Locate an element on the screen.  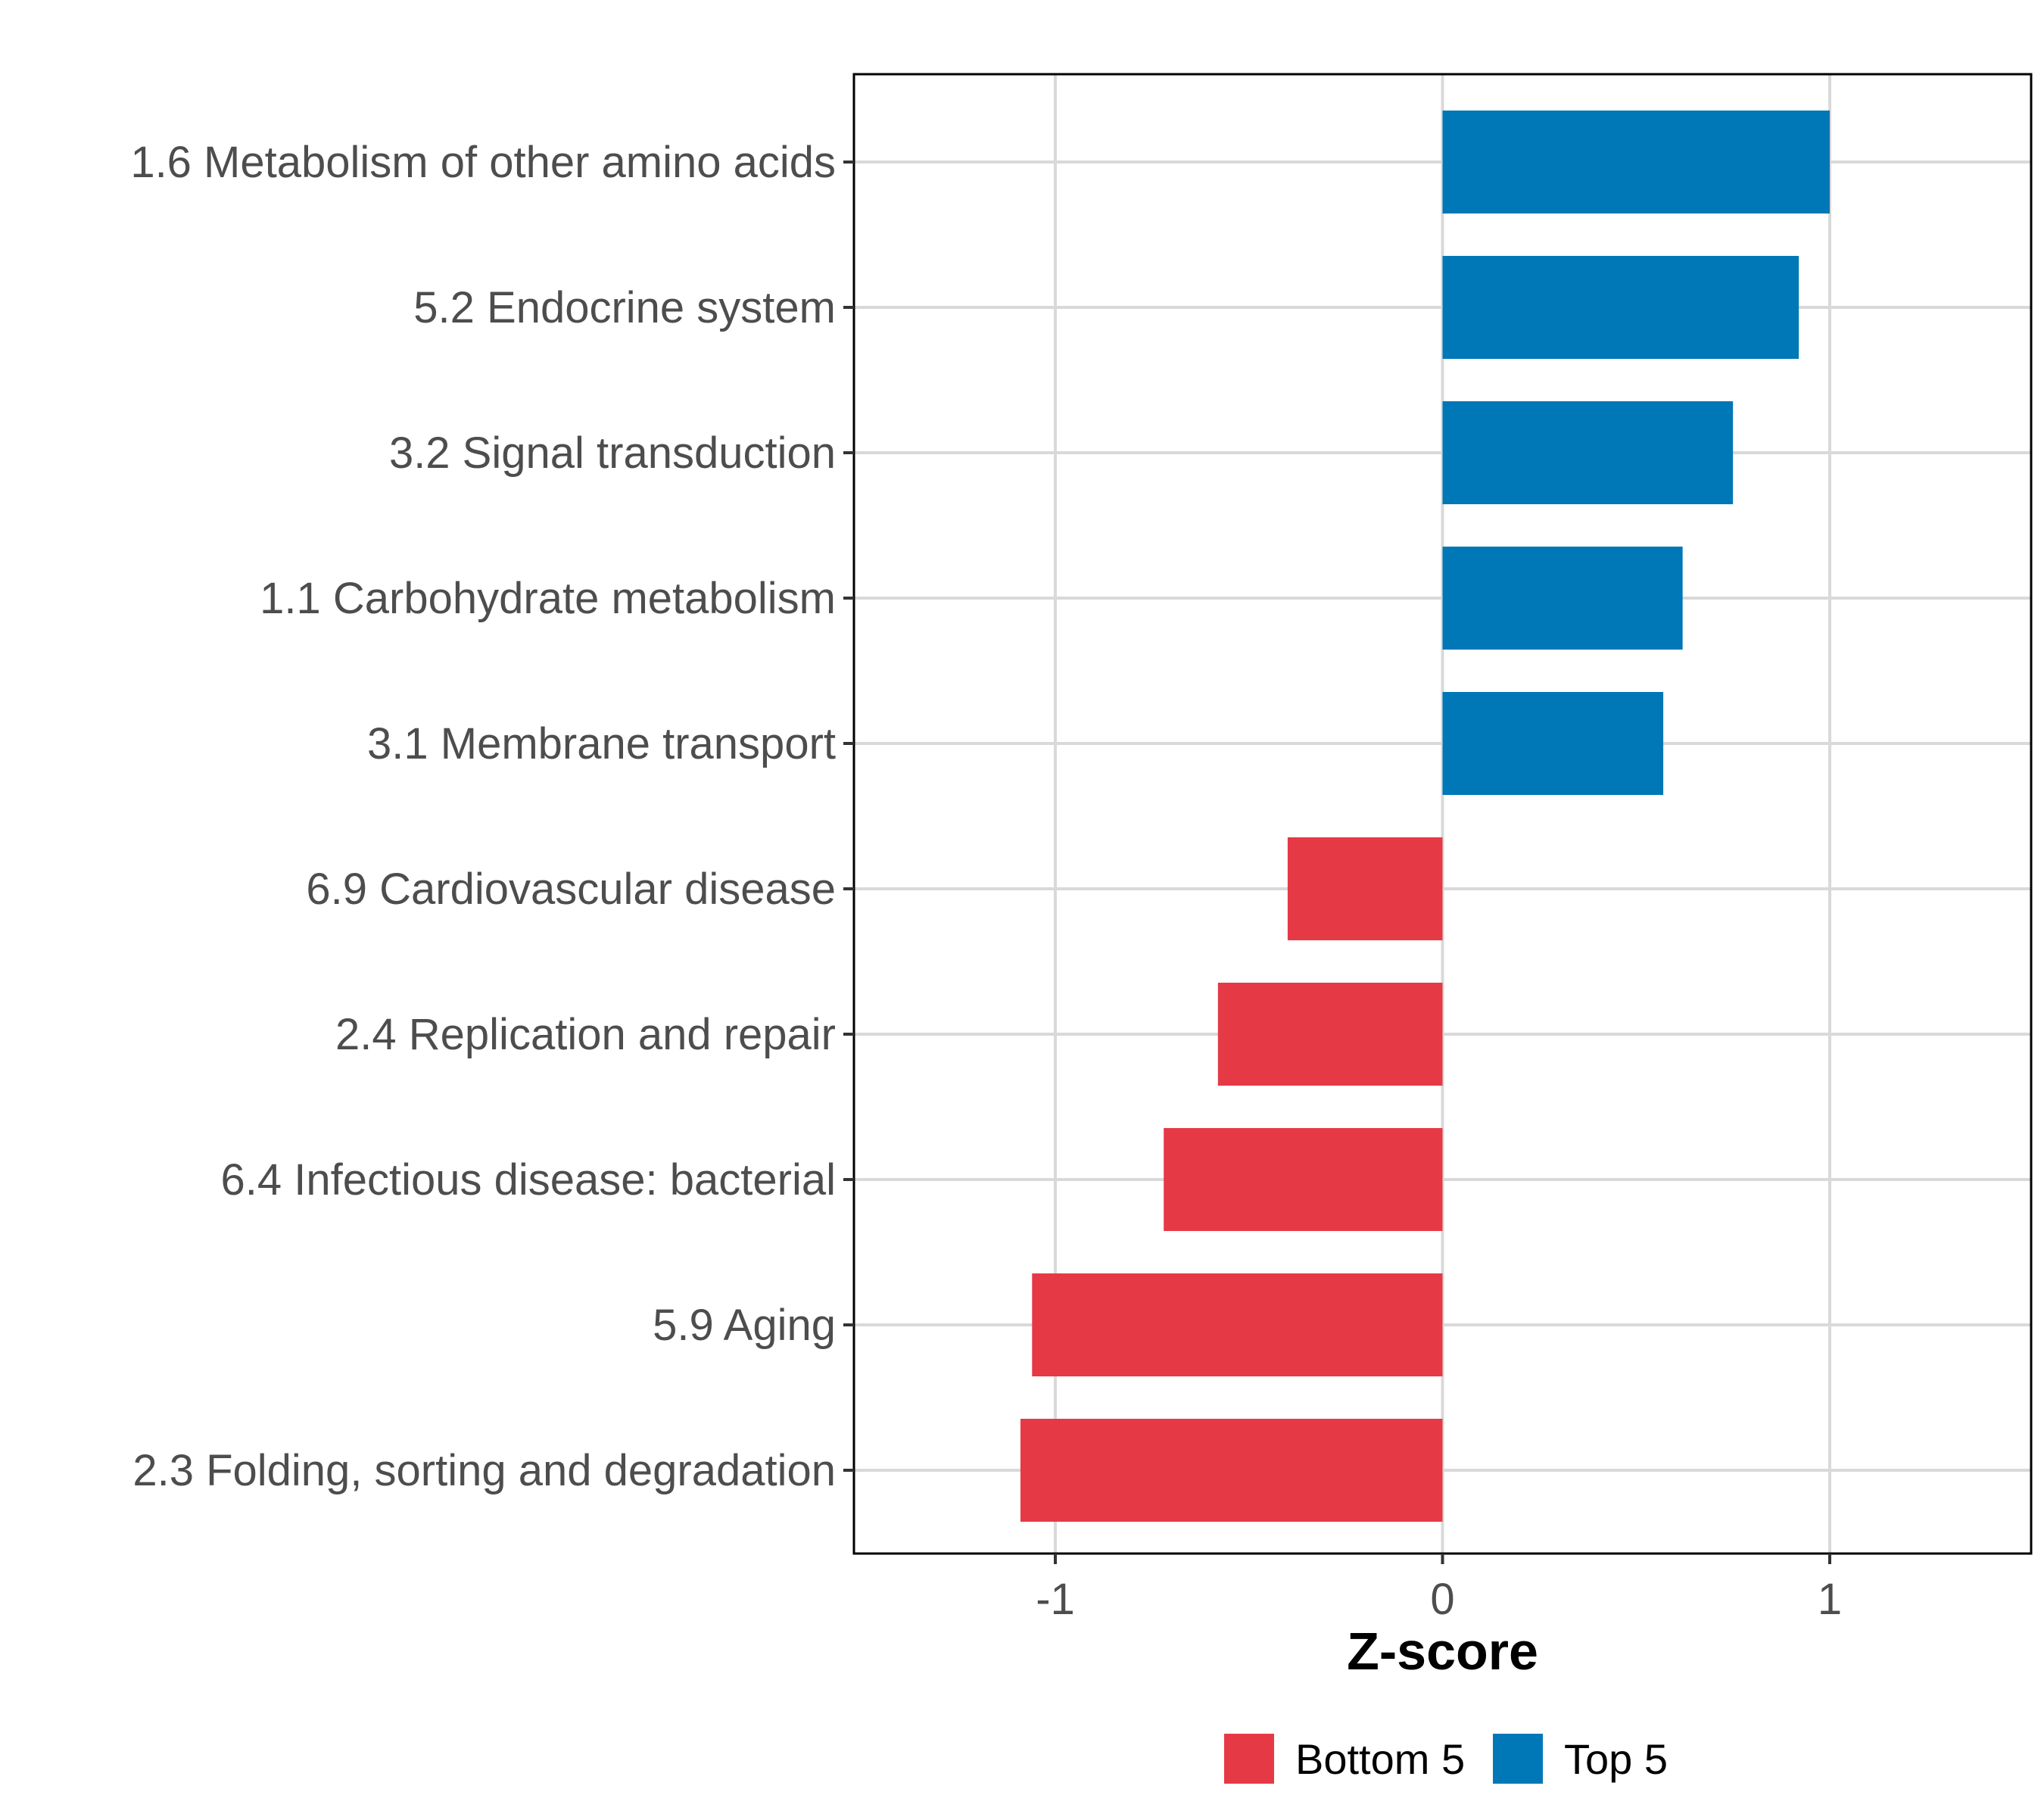
y-tick-label: 2.3 Folding, sorting and degradation is located at coordinates (484, 1470).